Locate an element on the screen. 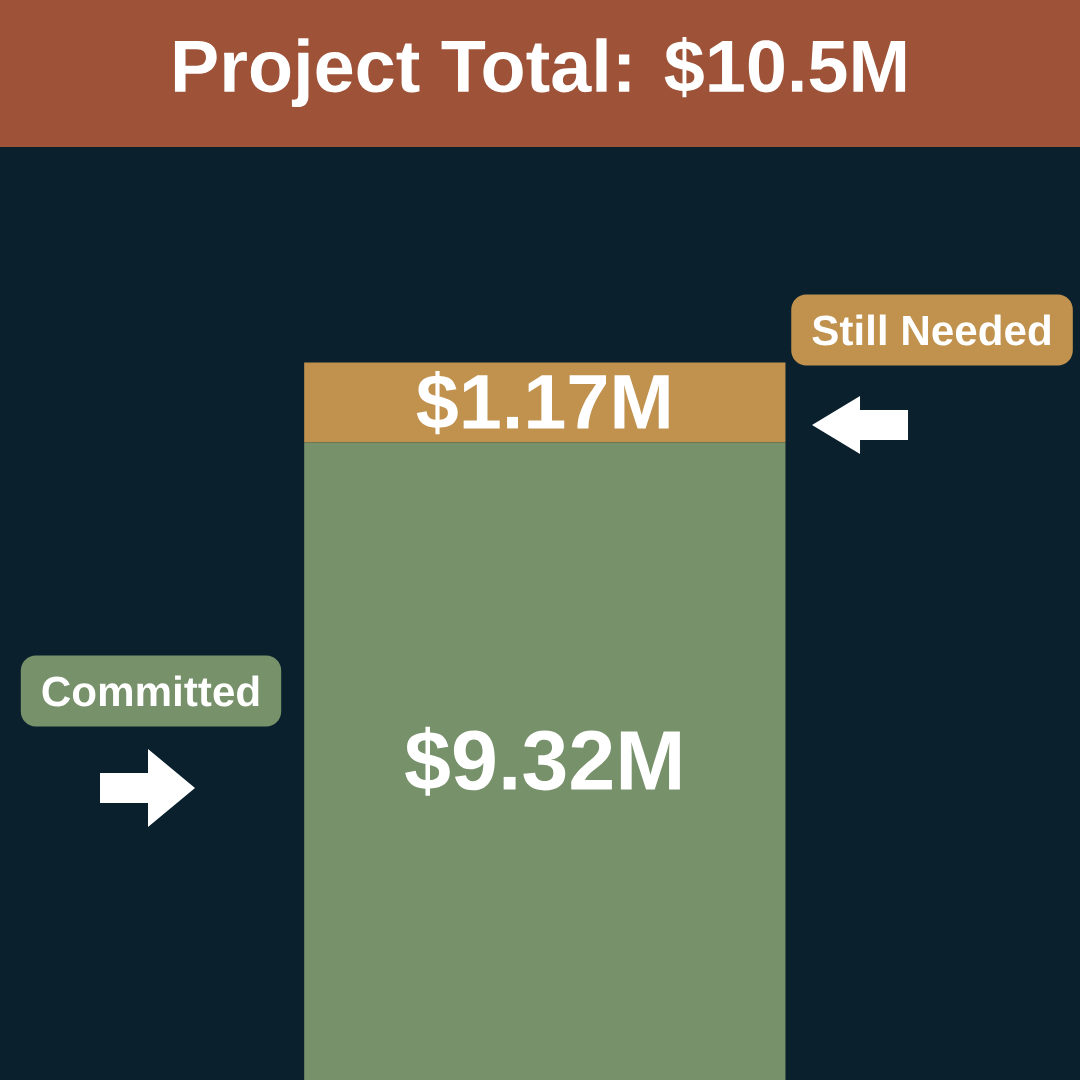 Image resolution: width=1080 pixels, height=1080 pixels. series-label: Committed is located at coordinates (150, 691).